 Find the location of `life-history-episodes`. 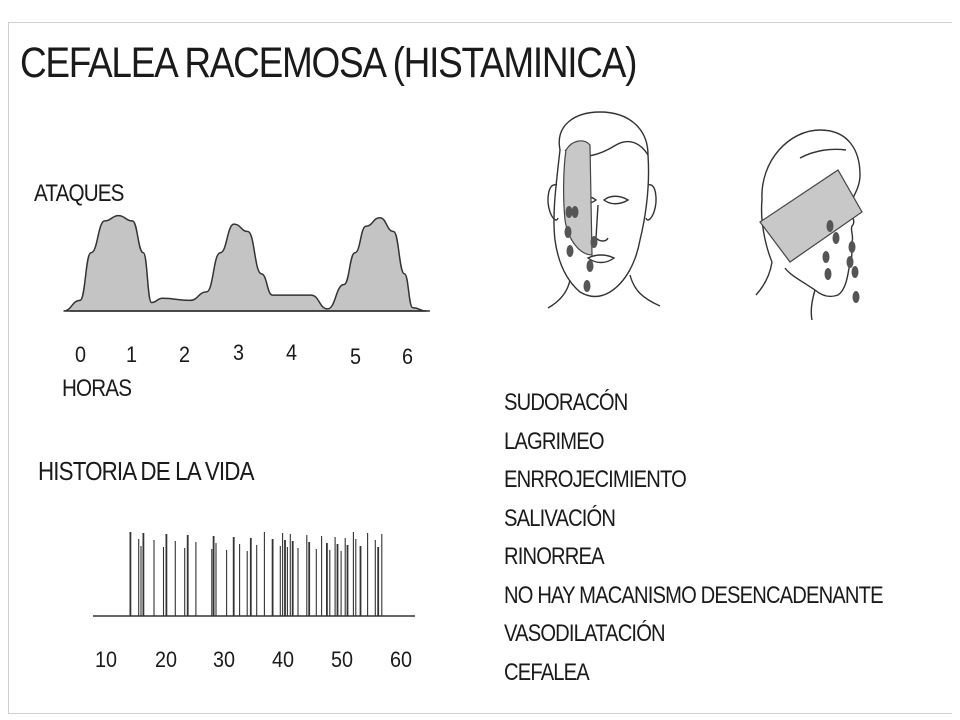

life-history-episodes is located at coordinates (256, 574).